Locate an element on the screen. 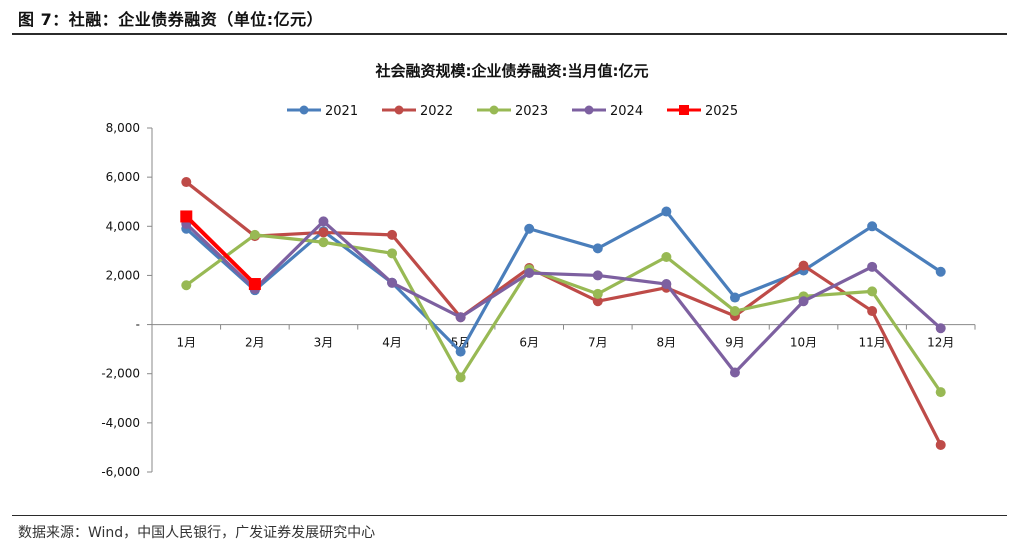 Image resolution: width=1024 pixels, height=545 pixels. legend-item: 2021 is located at coordinates (322, 111).